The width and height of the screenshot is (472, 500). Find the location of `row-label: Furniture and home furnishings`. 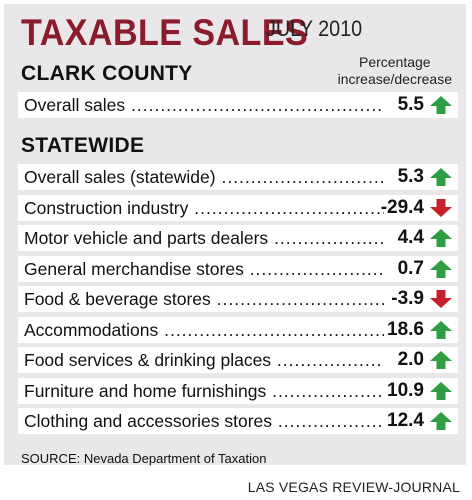

row-label: Furniture and home furnishings is located at coordinates (204, 391).